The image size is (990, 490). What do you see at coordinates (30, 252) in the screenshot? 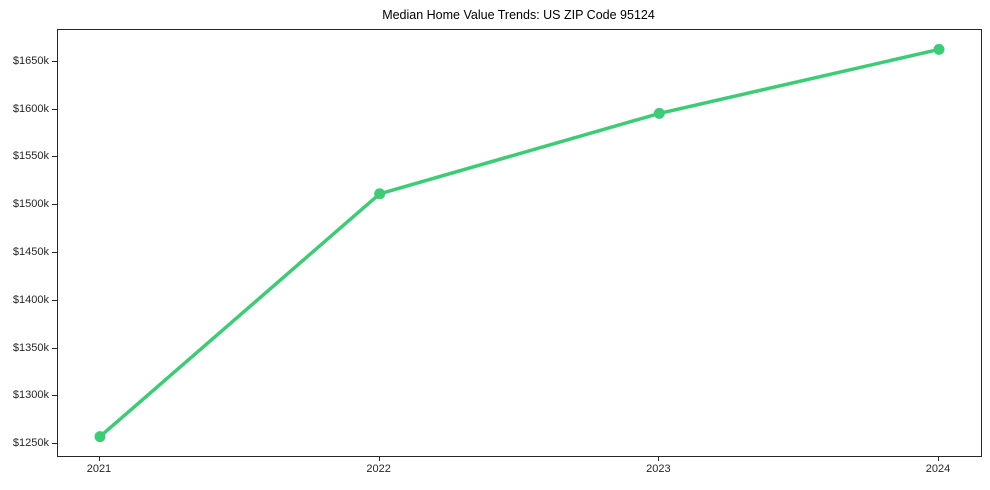
I see `y-tick-label: $1450k` at bounding box center [30, 252].